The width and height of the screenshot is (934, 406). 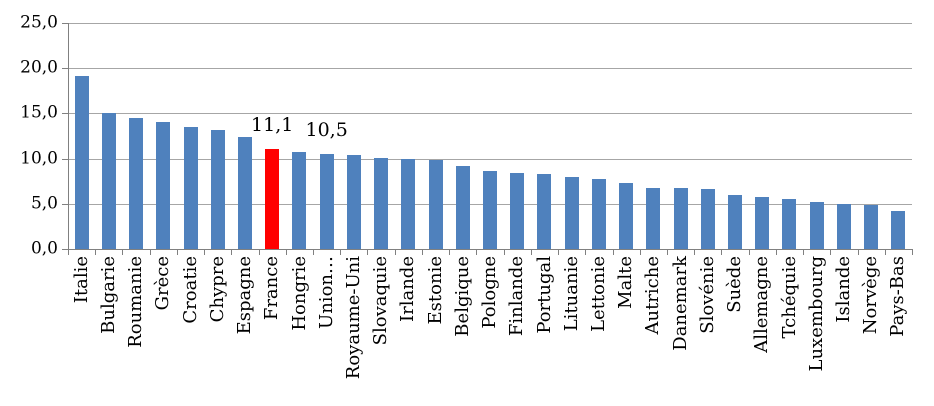 What do you see at coordinates (462, 207) in the screenshot?
I see `bar-Belgique` at bounding box center [462, 207].